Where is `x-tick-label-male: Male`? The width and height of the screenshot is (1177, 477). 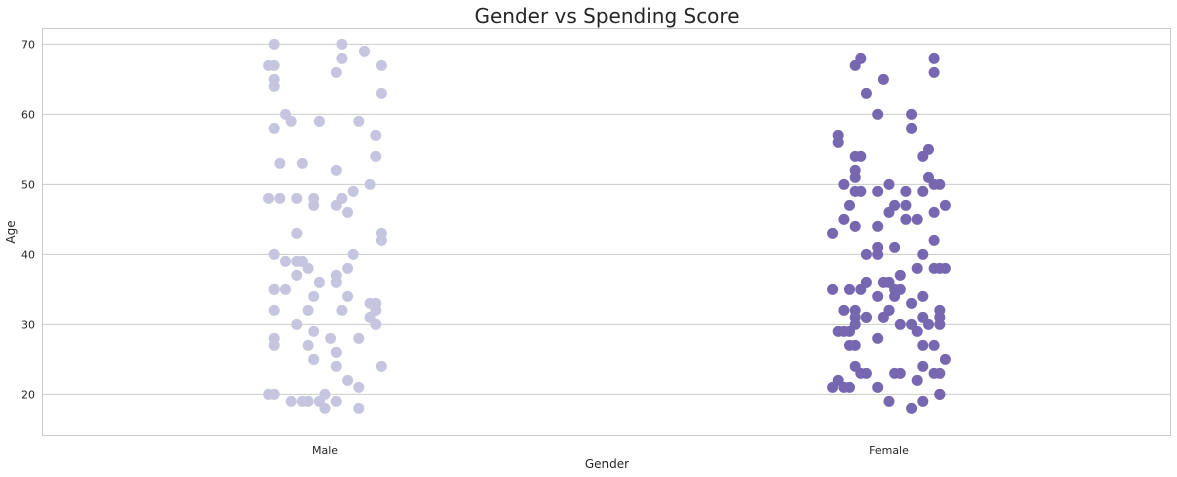 x-tick-label-male: Male is located at coordinates (325, 450).